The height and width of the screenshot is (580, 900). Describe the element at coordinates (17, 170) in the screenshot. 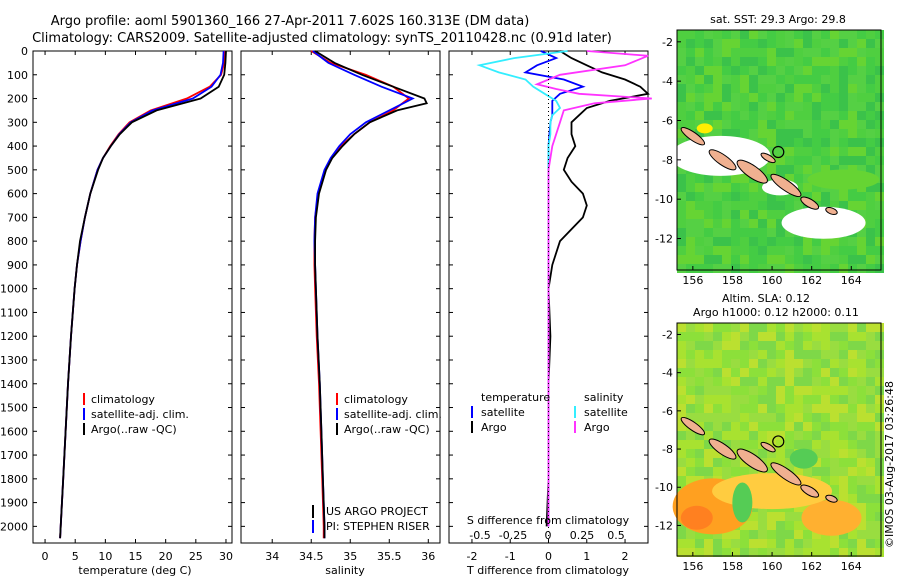

I see `depth-tick-label: 500` at that location.